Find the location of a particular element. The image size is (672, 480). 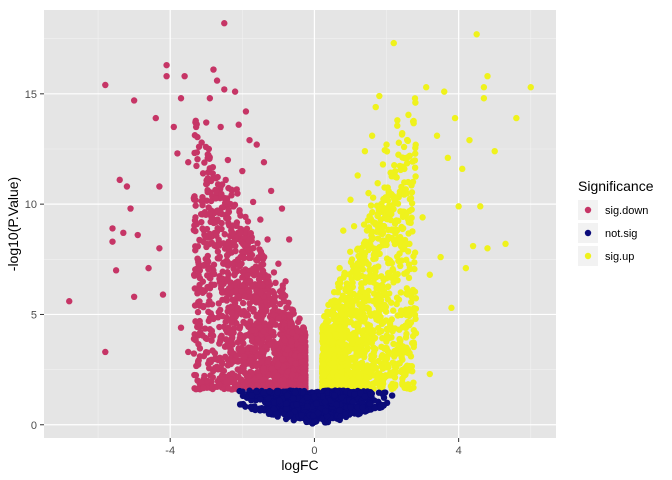

legend-label: sig.down is located at coordinates (626, 211).